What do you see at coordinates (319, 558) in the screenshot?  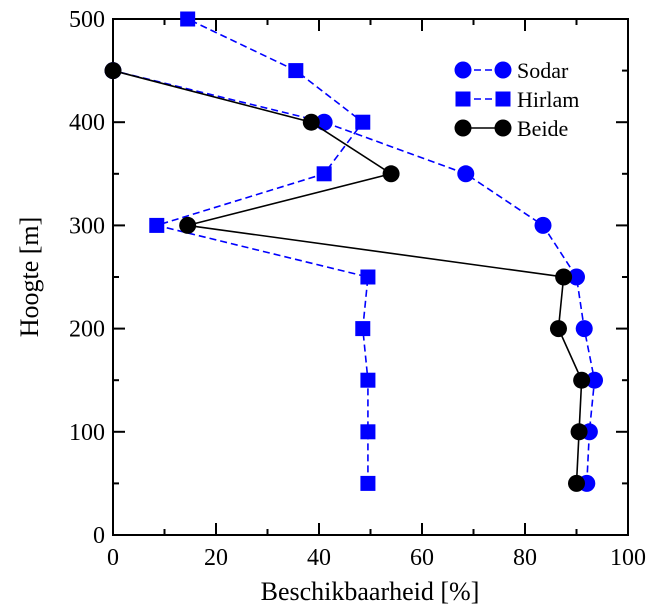 I see `x-tick-label: 40` at bounding box center [319, 558].